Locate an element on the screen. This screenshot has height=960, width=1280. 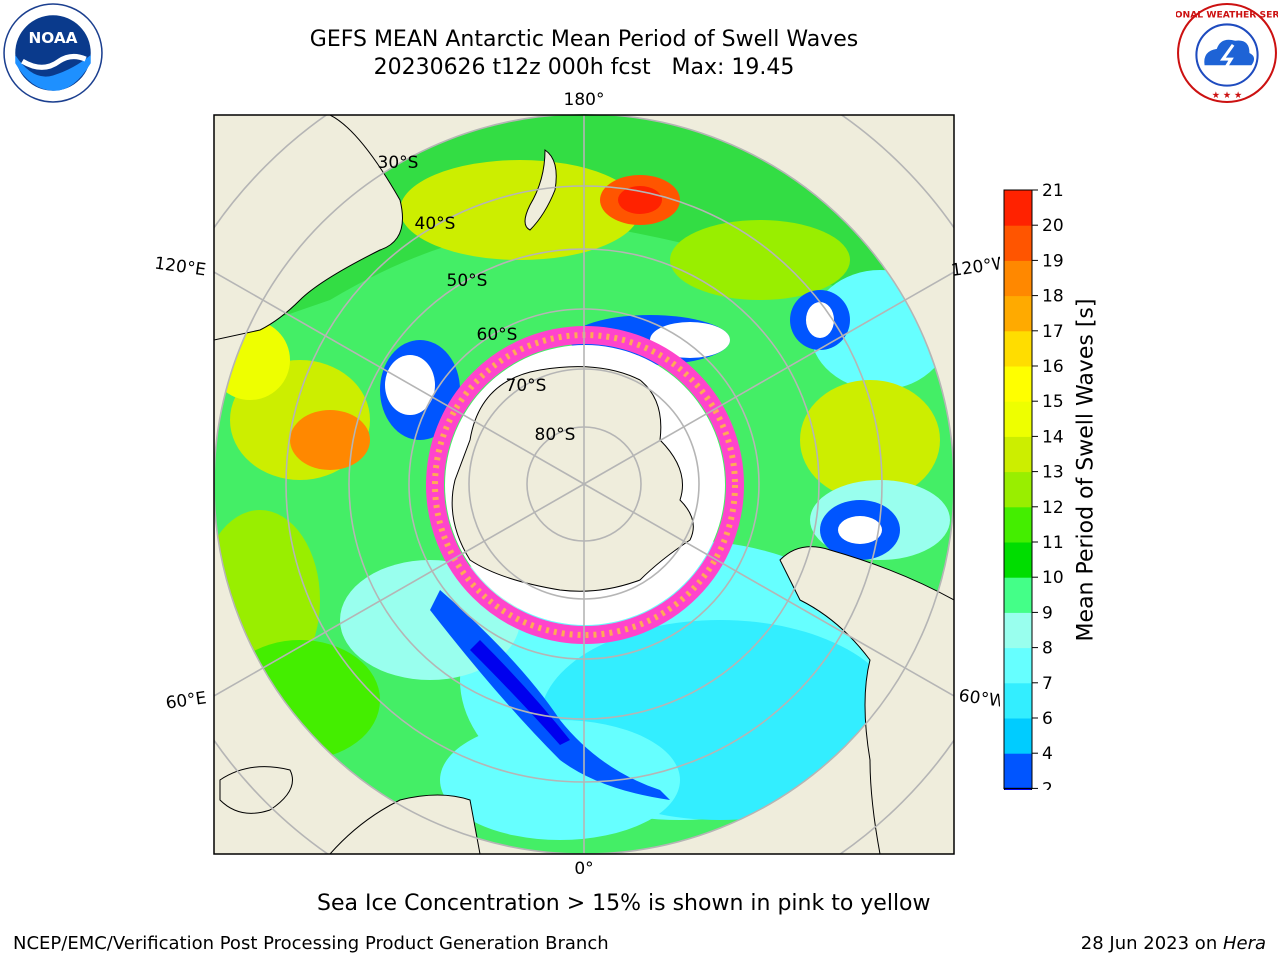
lat-label-80s: 80°S is located at coordinates (555, 435).